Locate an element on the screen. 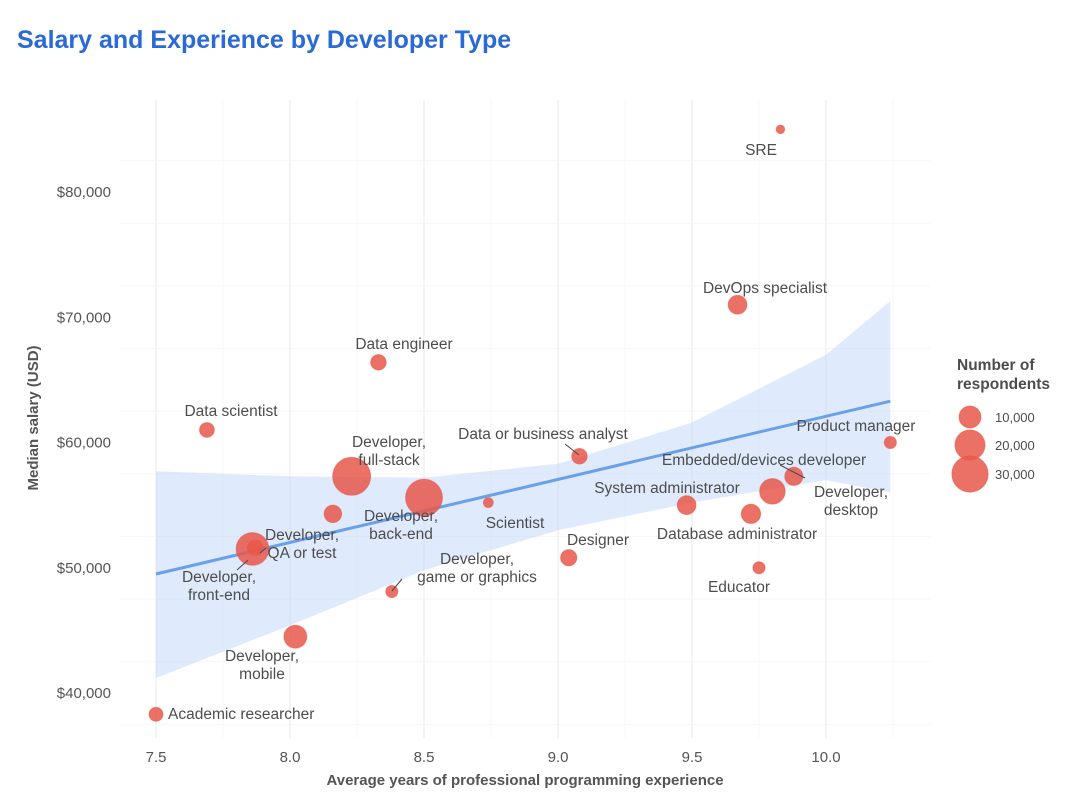 Image resolution: width=1080 pixels, height=809 pixels. point-label: Developer, front-end is located at coordinates (219, 586).